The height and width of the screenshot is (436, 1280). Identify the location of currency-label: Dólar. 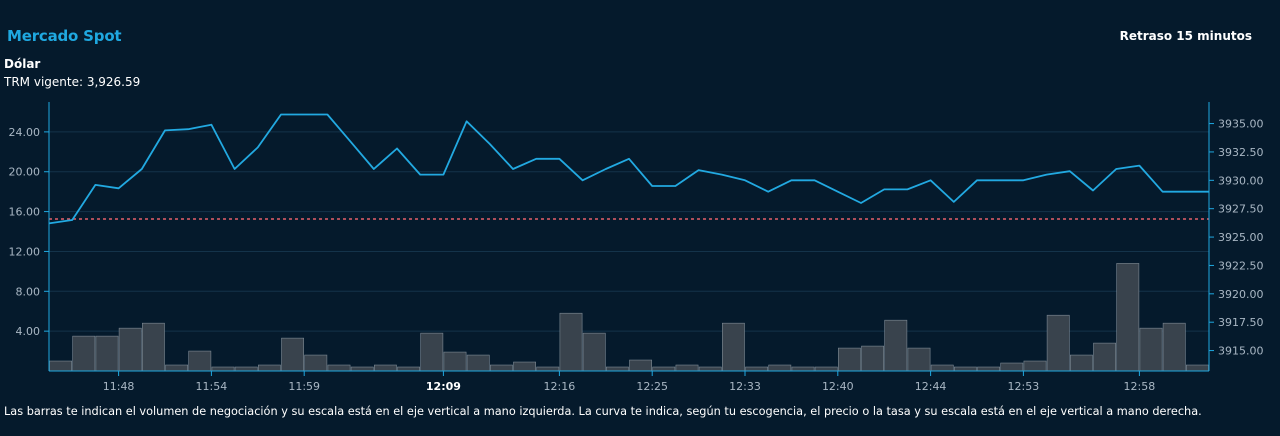
(22, 64).